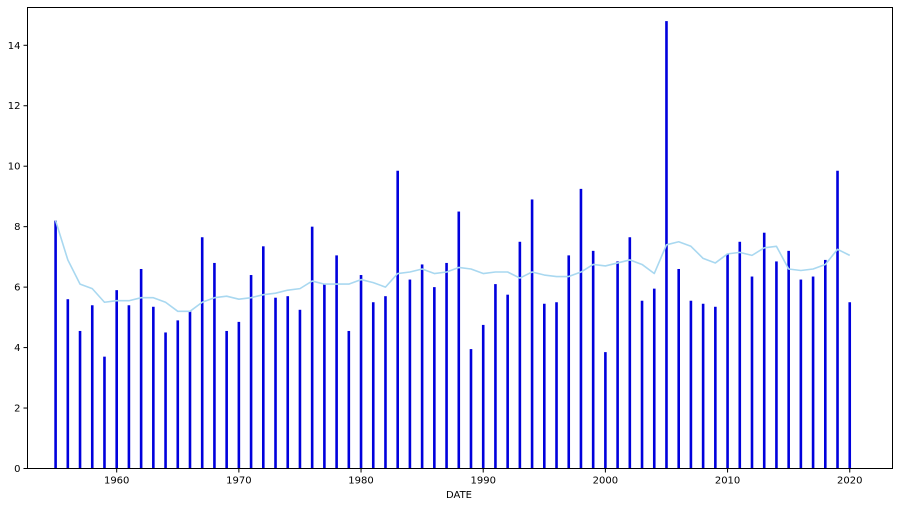  I want to click on y-tick-label: 10, so click(14, 167).